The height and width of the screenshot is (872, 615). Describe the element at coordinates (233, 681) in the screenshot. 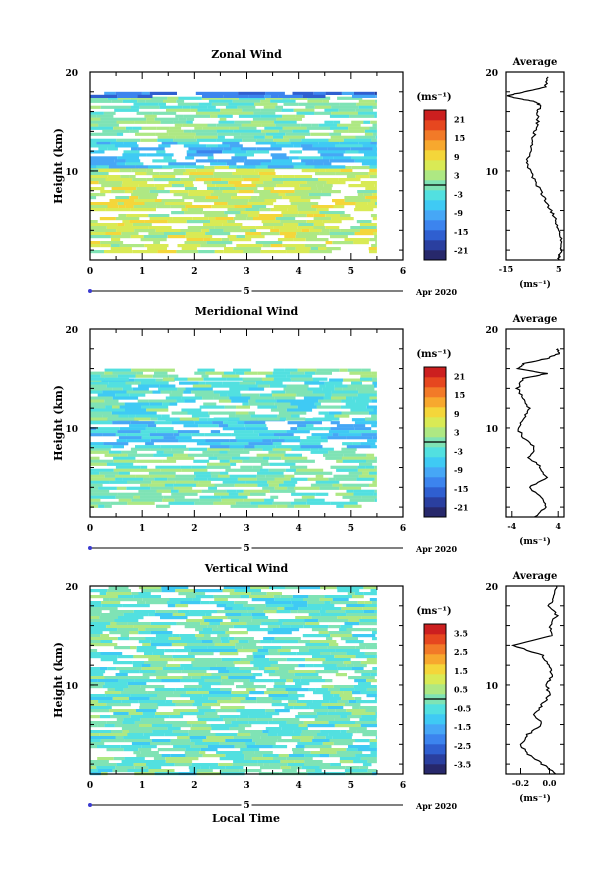

I see `heatmap-cells` at that location.